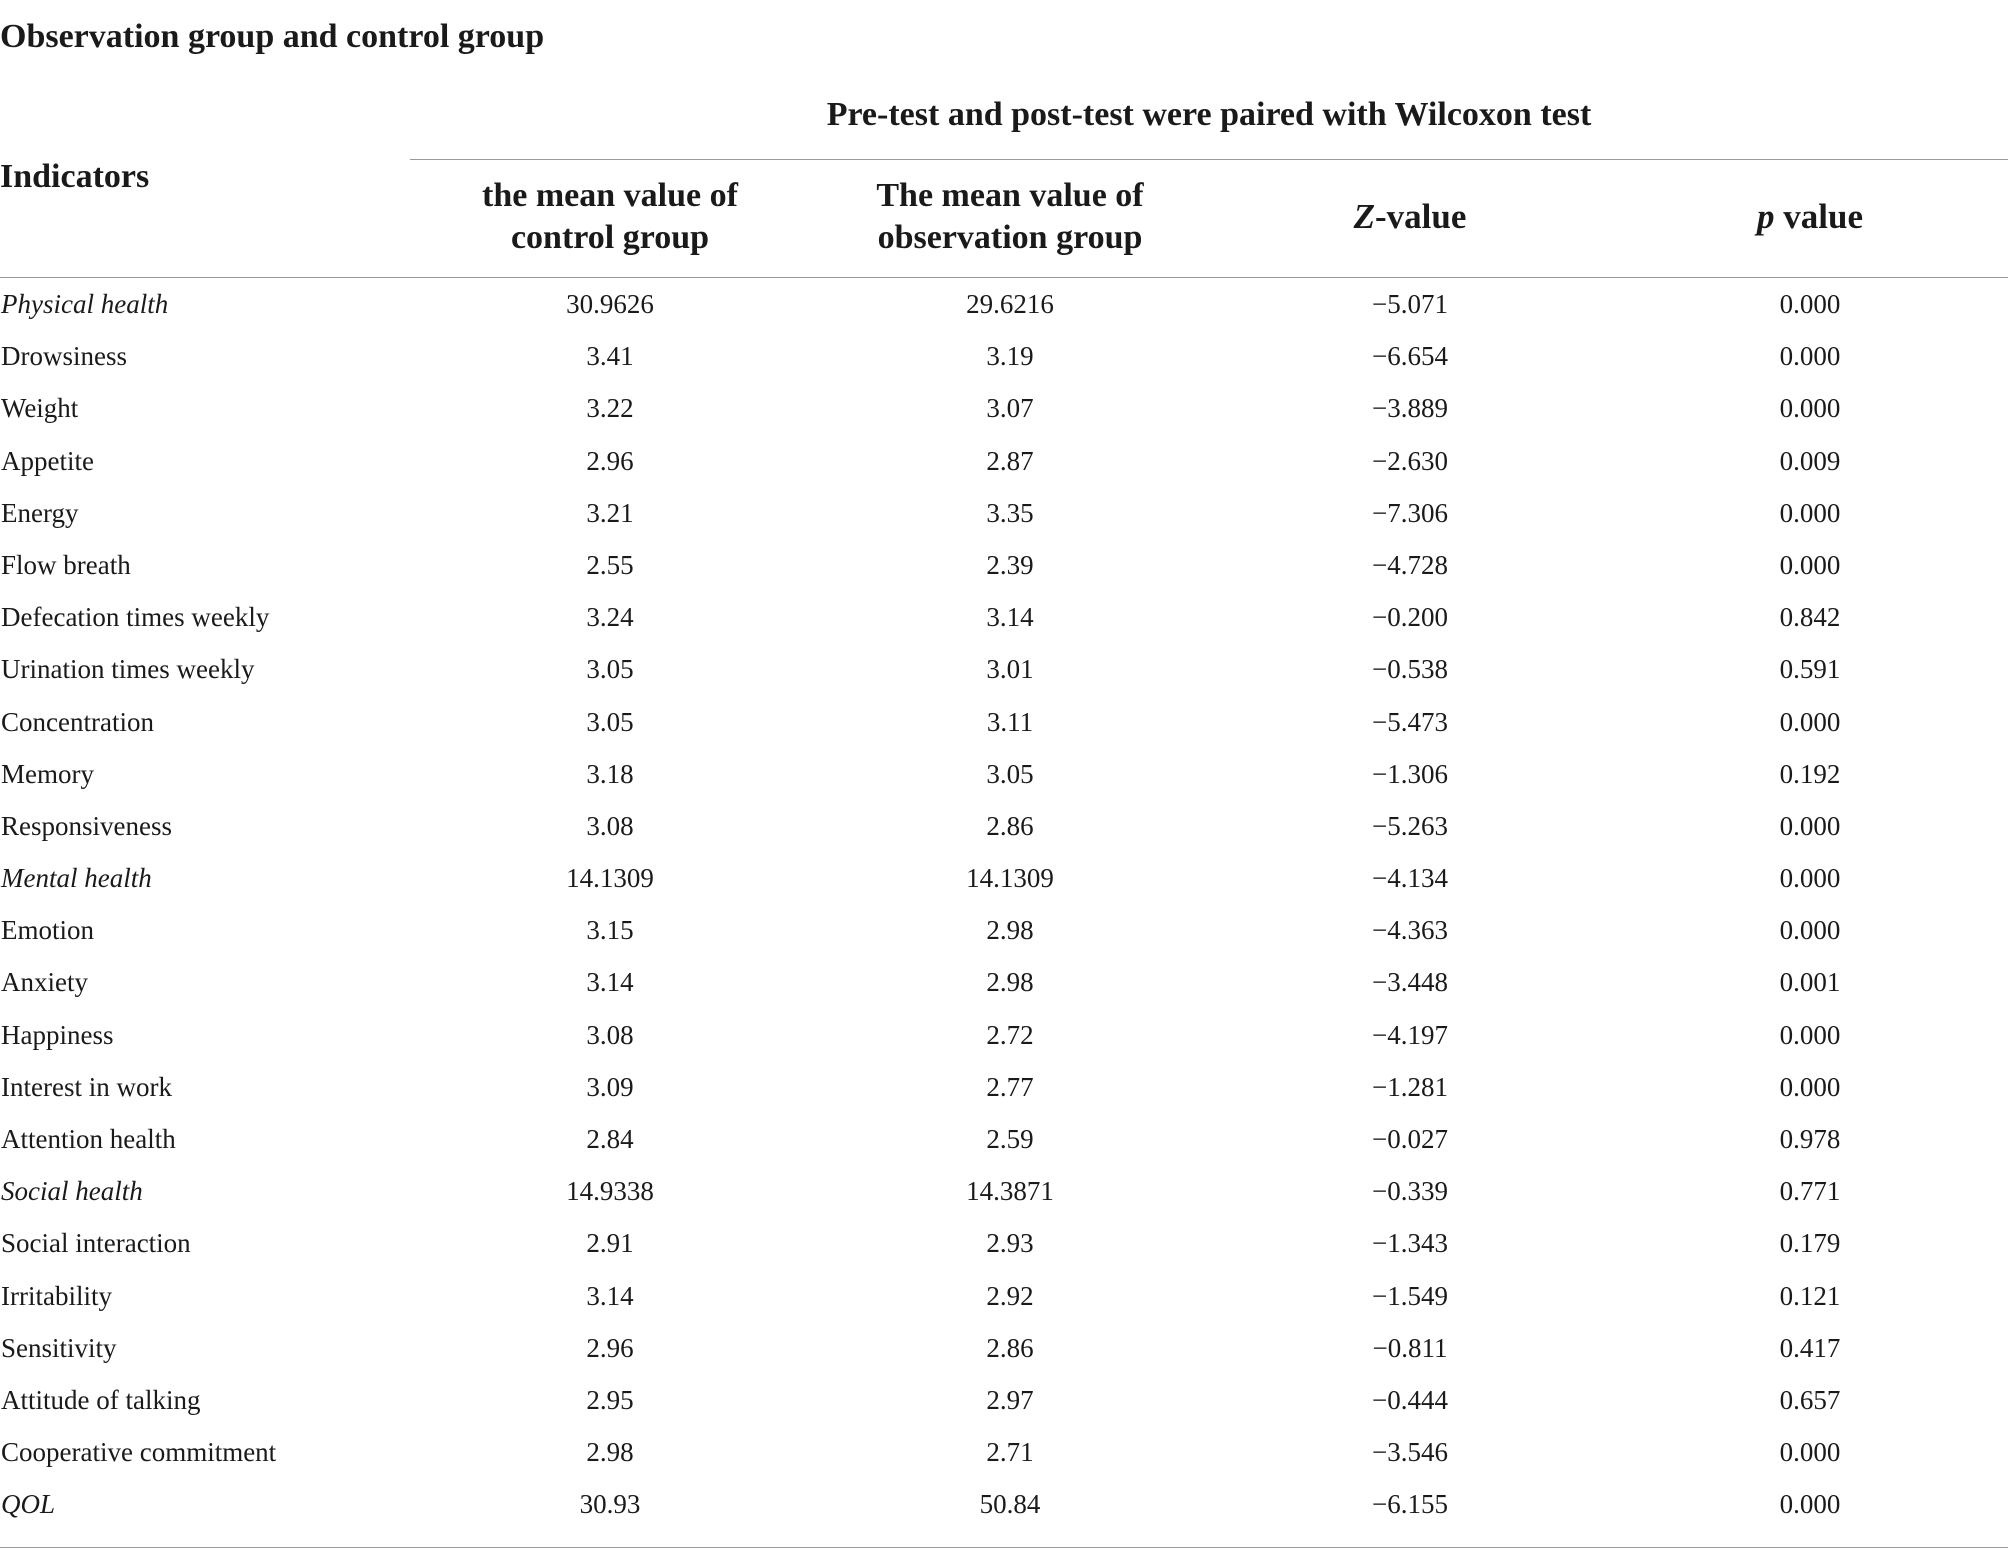  I want to click on table-row: Drowsiness 3.41 3.19 −6.654 0.000, so click(1004, 356).